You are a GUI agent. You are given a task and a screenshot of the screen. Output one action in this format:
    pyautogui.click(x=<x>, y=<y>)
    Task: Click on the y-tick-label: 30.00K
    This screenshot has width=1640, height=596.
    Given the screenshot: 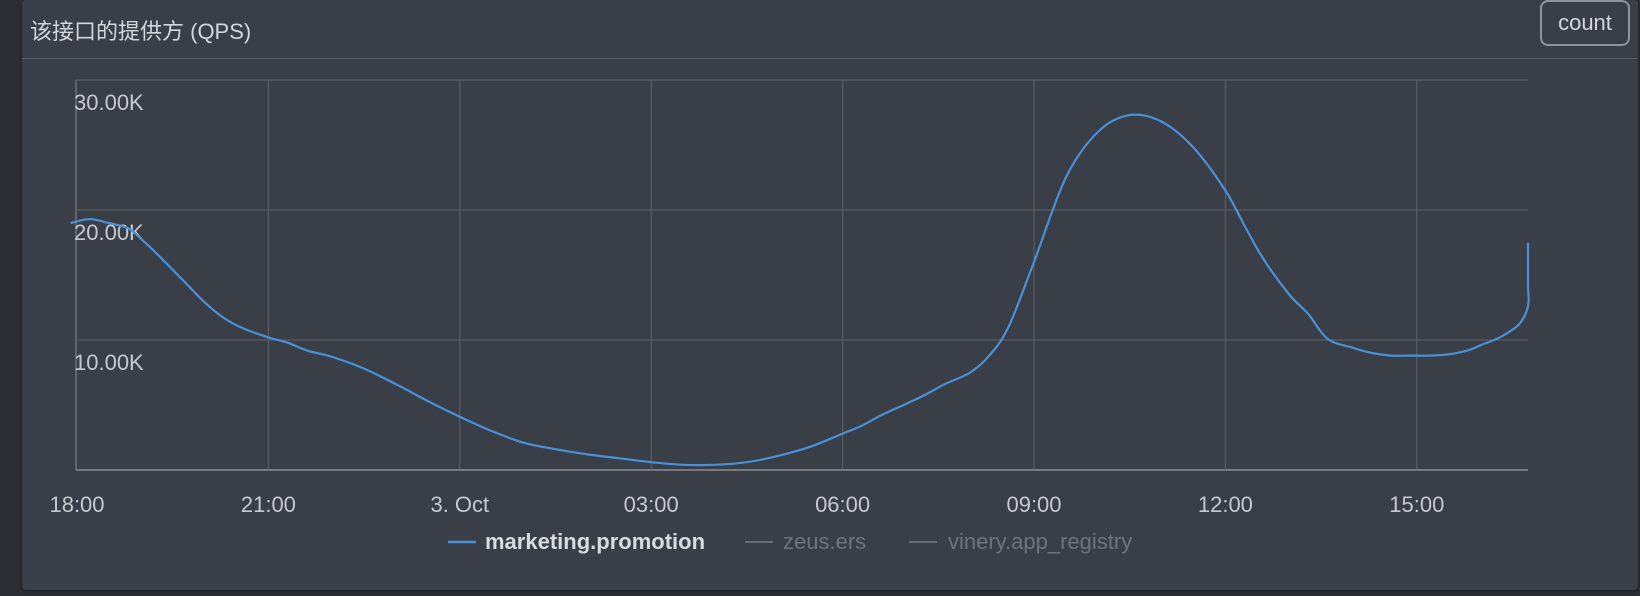 What is the action you would take?
    pyautogui.click(x=109, y=102)
    